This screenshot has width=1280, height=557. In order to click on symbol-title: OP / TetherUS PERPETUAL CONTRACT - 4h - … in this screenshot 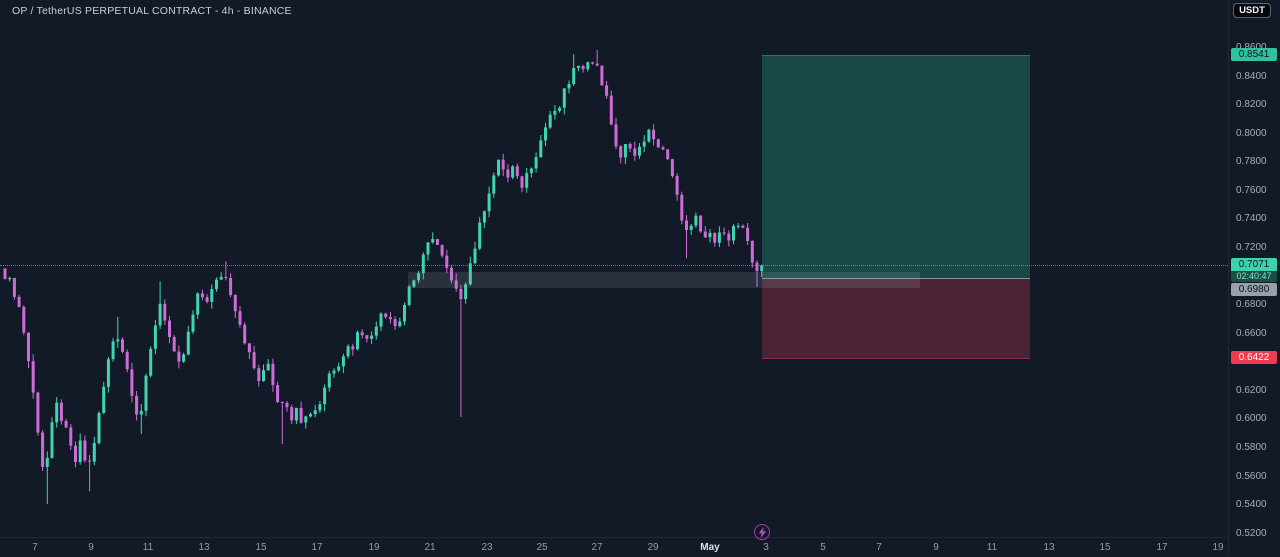, I will do `click(152, 11)`.